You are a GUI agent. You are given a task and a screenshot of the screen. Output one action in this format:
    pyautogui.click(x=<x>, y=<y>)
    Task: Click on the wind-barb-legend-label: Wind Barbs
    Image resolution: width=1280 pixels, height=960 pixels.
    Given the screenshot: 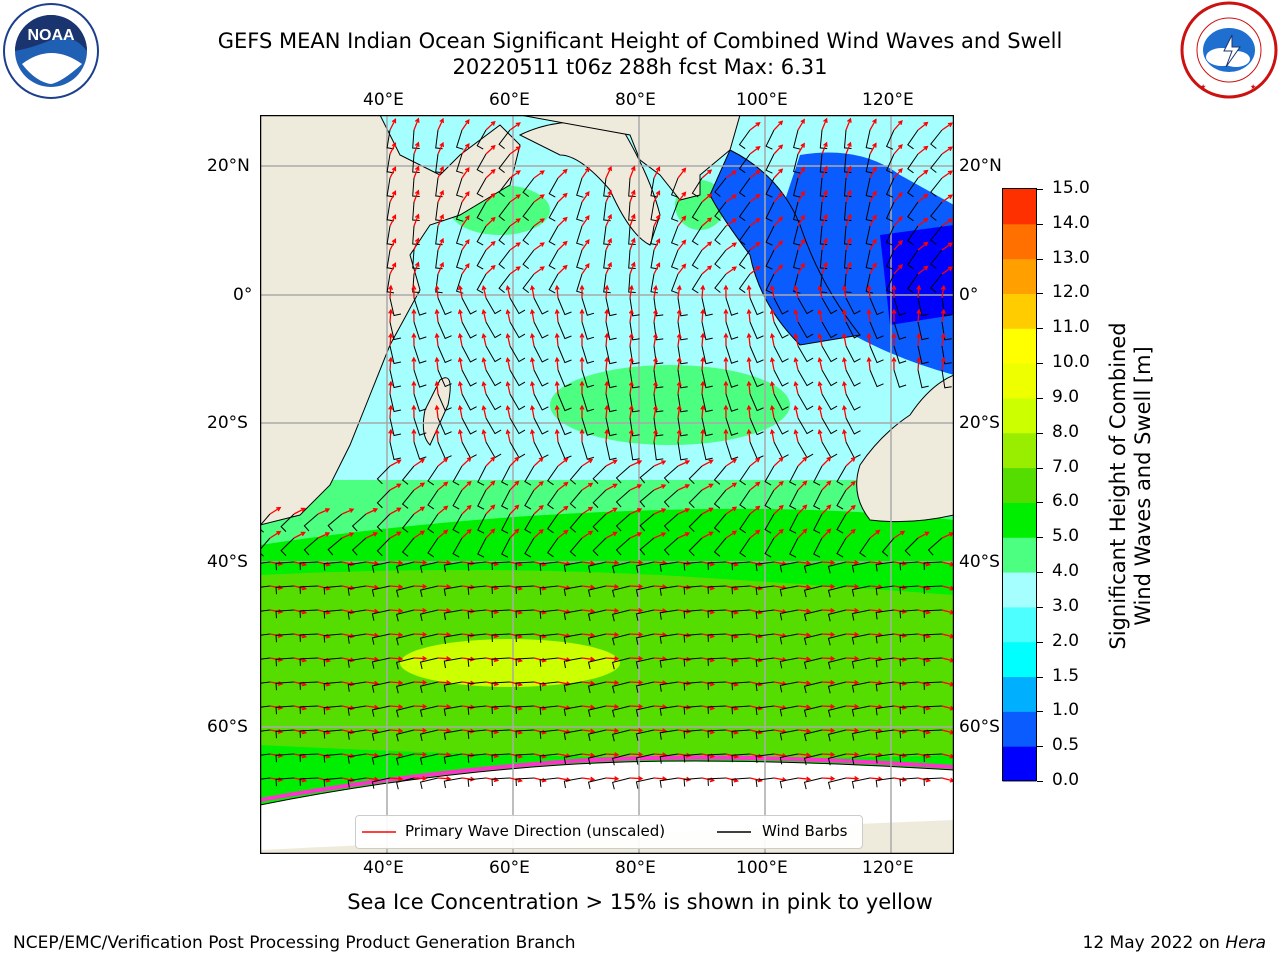 What is the action you would take?
    pyautogui.click(x=805, y=831)
    